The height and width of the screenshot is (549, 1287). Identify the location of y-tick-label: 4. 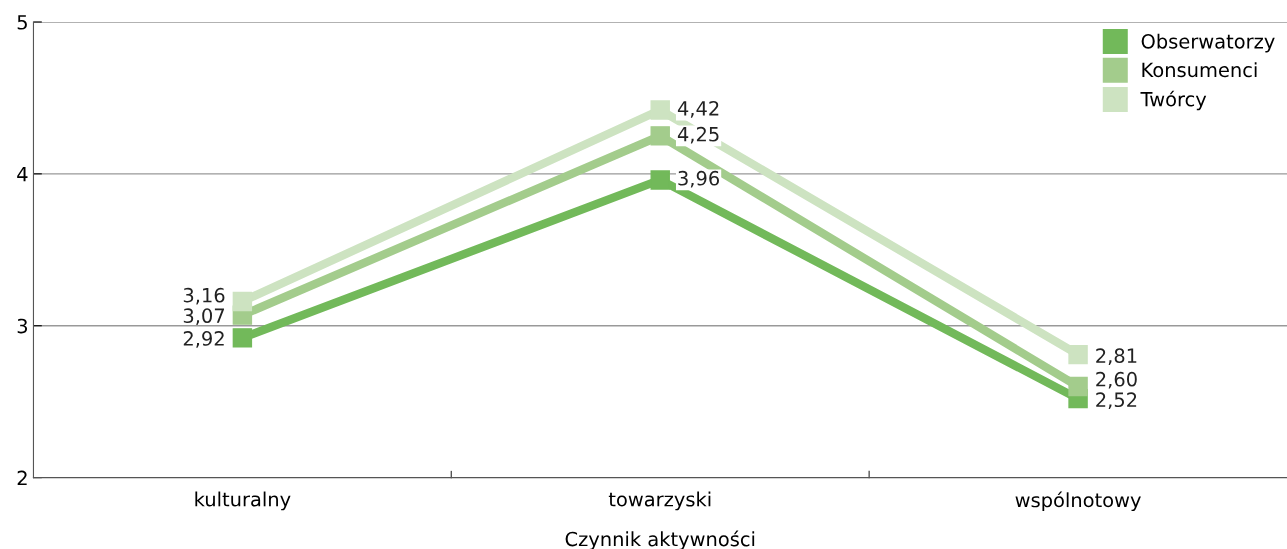
(22, 174).